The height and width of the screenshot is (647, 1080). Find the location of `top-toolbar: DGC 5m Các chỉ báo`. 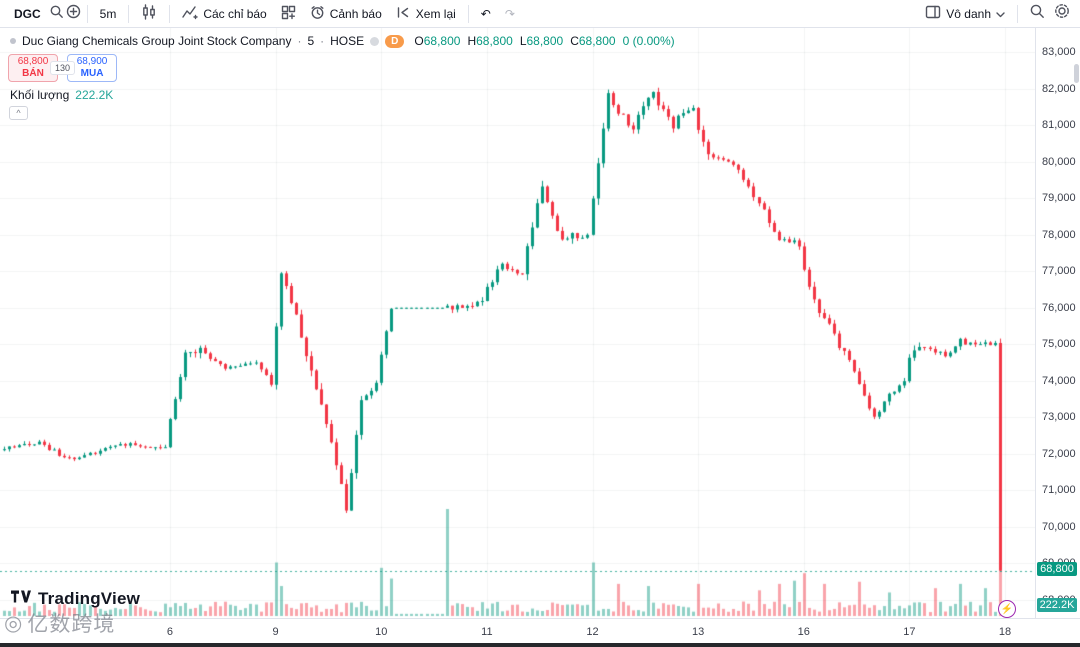

top-toolbar: DGC 5m Các chỉ báo is located at coordinates (540, 14).